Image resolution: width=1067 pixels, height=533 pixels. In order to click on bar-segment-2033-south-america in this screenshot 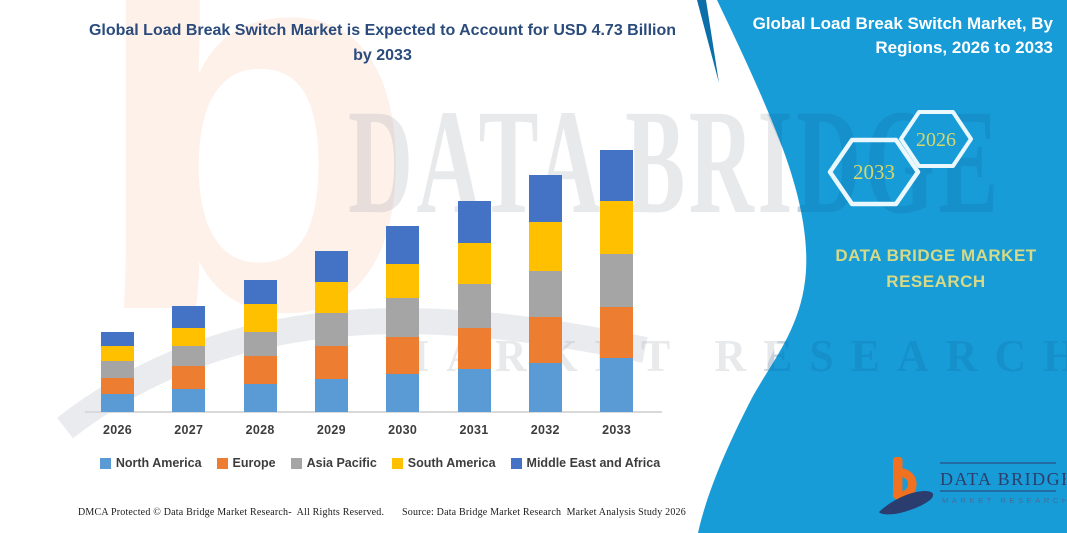, I will do `click(617, 227)`.